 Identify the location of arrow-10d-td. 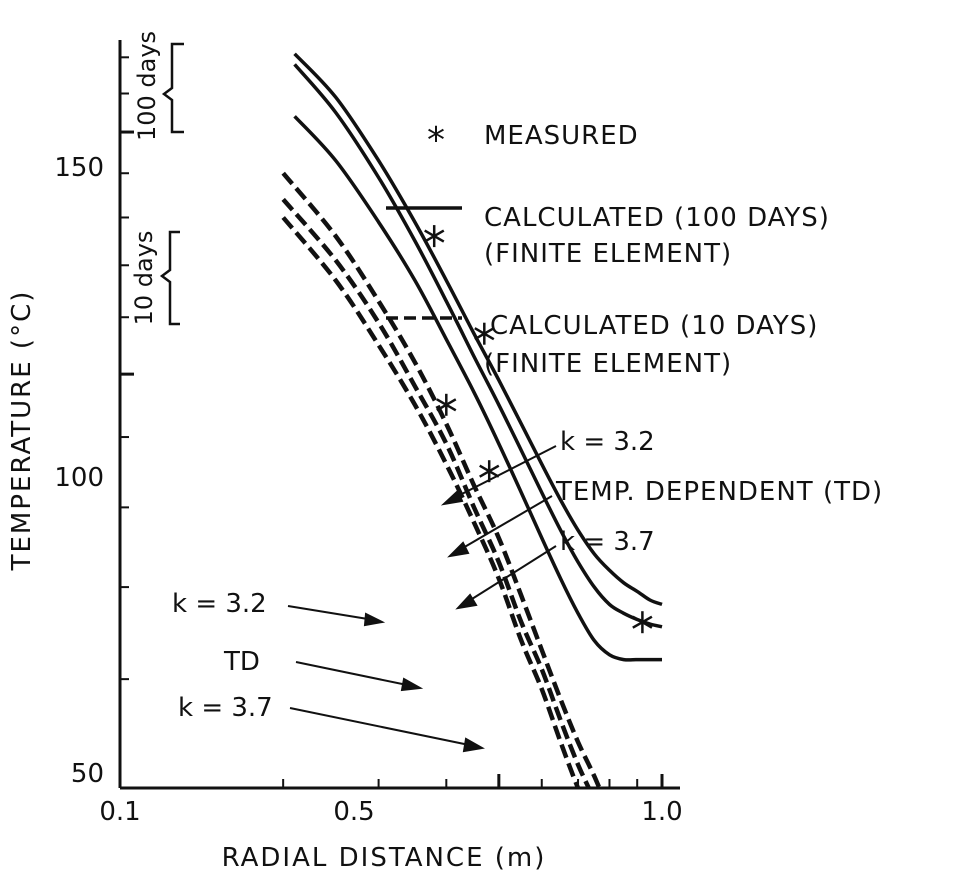
(354, 674).